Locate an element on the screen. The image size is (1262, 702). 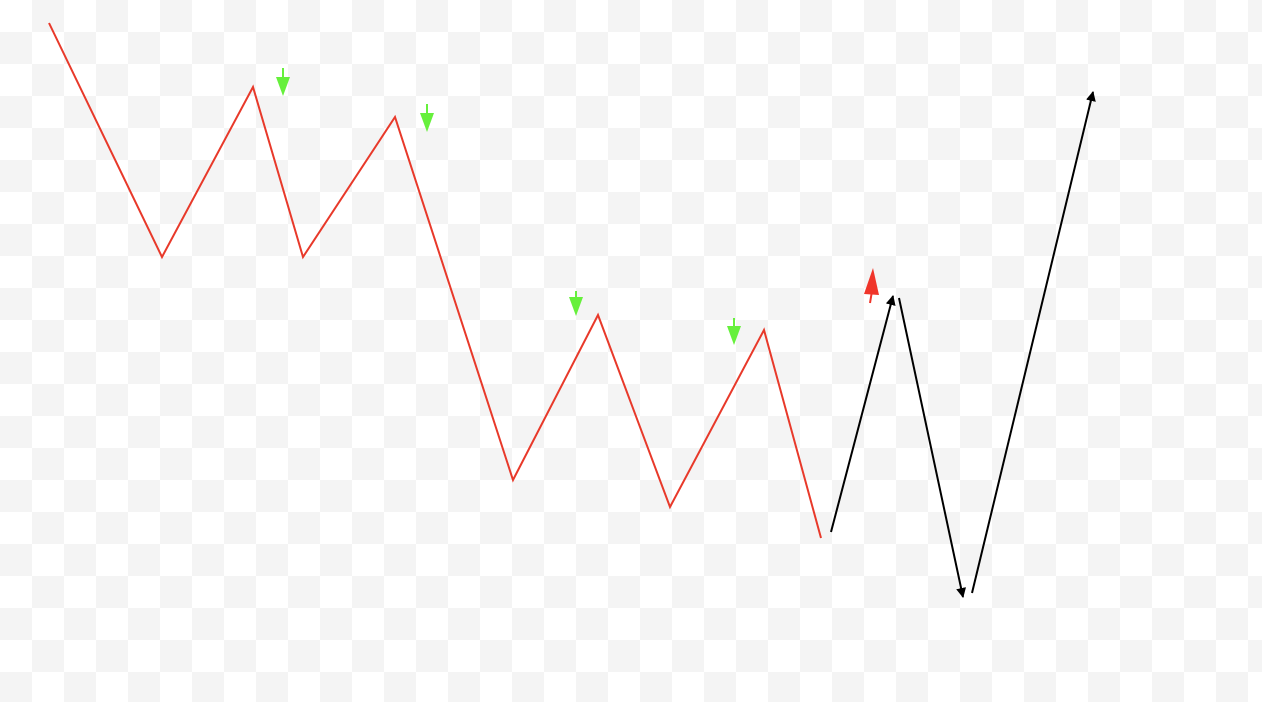
projected-leg-down is located at coordinates (932, 447).